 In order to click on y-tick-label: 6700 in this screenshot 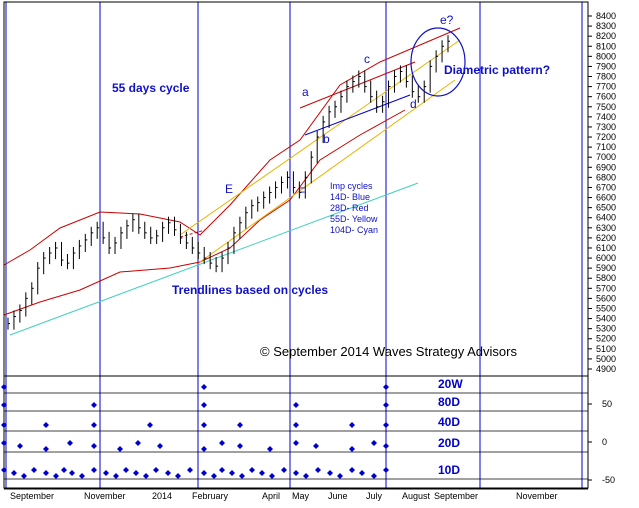, I will do `click(606, 187)`.